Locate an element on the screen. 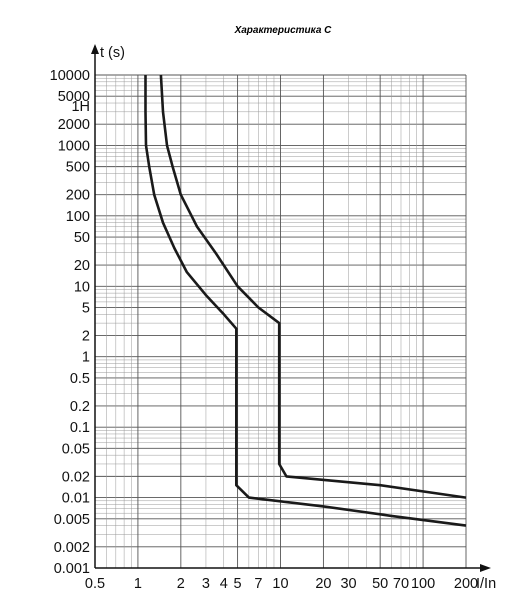  y-tick-label: 0.02 is located at coordinates (76, 477).